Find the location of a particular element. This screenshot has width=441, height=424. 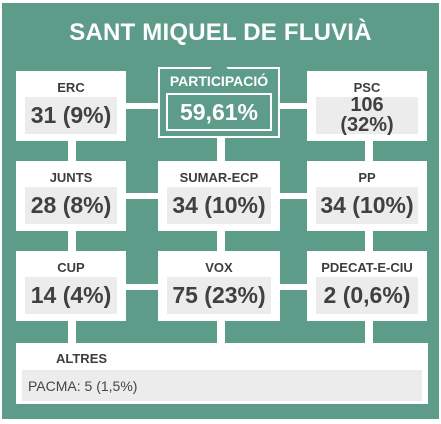

party-label: ERC is located at coordinates (71, 87).